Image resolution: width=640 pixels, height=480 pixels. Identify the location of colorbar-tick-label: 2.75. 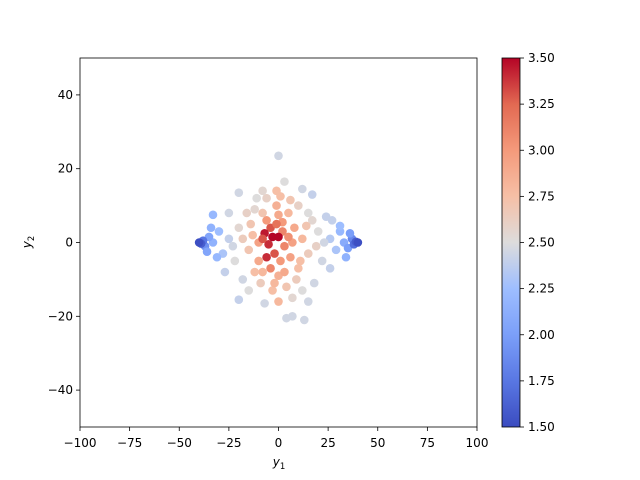
(541, 196).